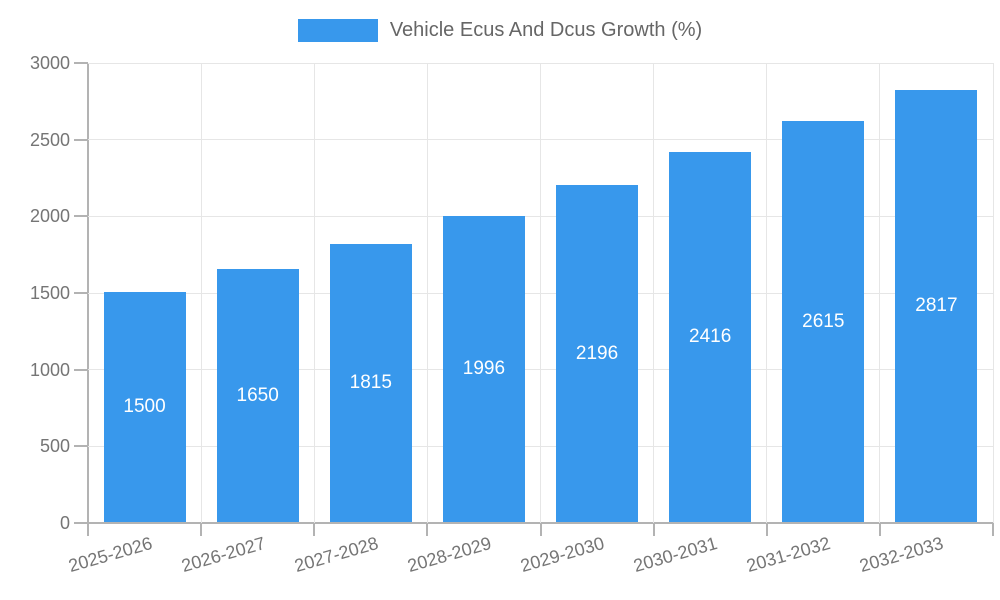 Image resolution: width=1000 pixels, height=600 pixels. I want to click on bar-2025-2026: 1500, so click(144, 407).